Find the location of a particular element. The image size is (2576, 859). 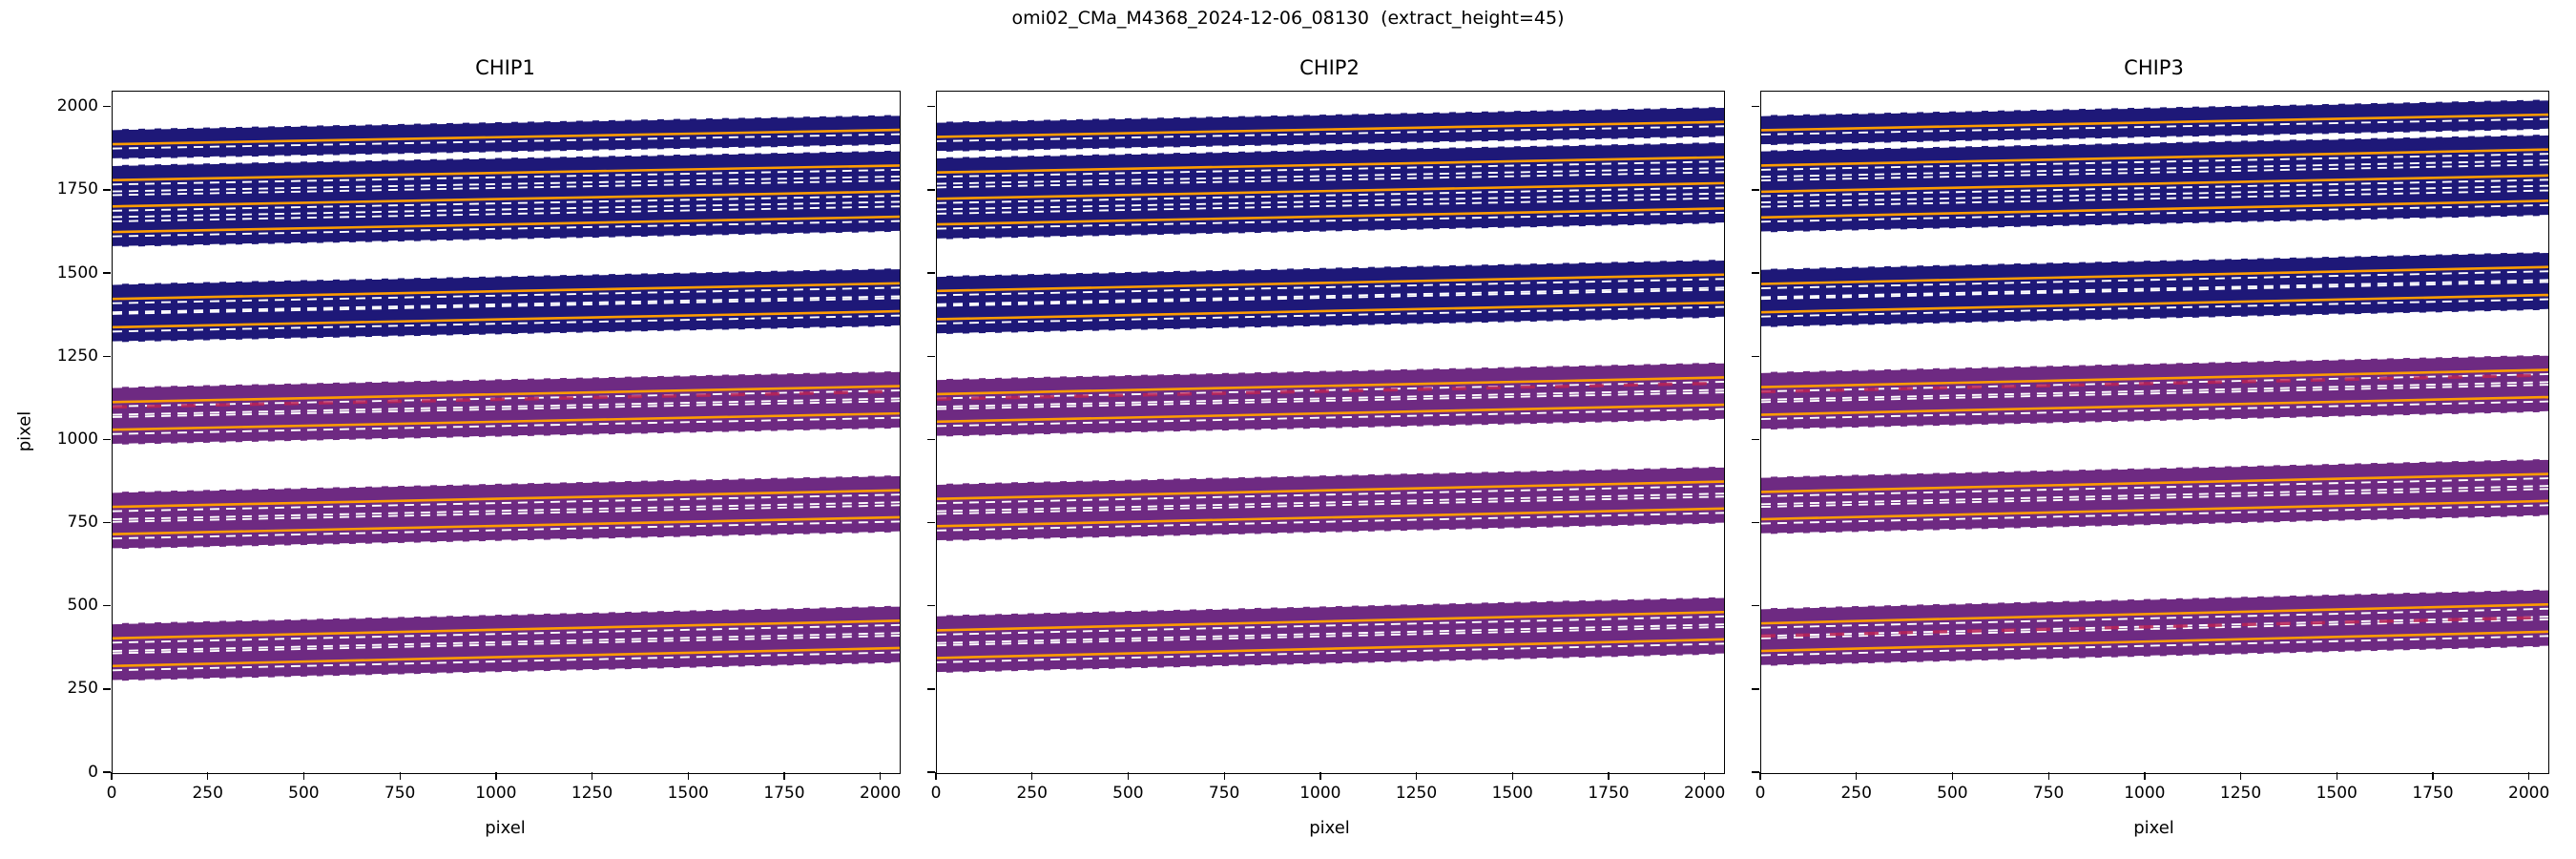

x-tick-label: 1500 is located at coordinates (2337, 793).